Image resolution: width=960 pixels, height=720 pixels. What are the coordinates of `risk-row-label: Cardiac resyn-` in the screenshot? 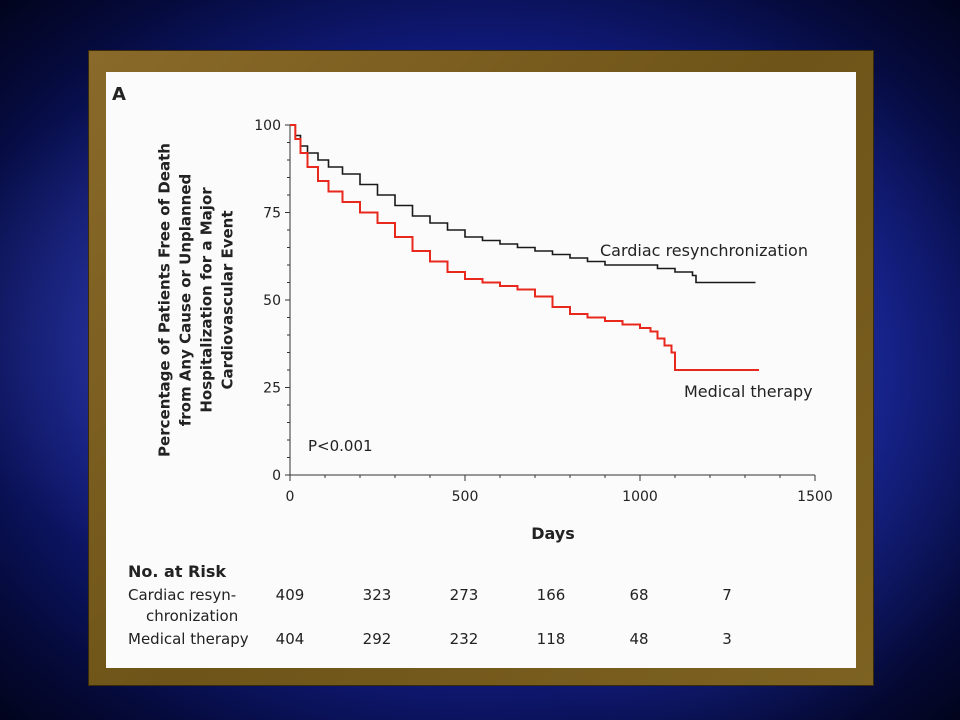 It's located at (182, 595).